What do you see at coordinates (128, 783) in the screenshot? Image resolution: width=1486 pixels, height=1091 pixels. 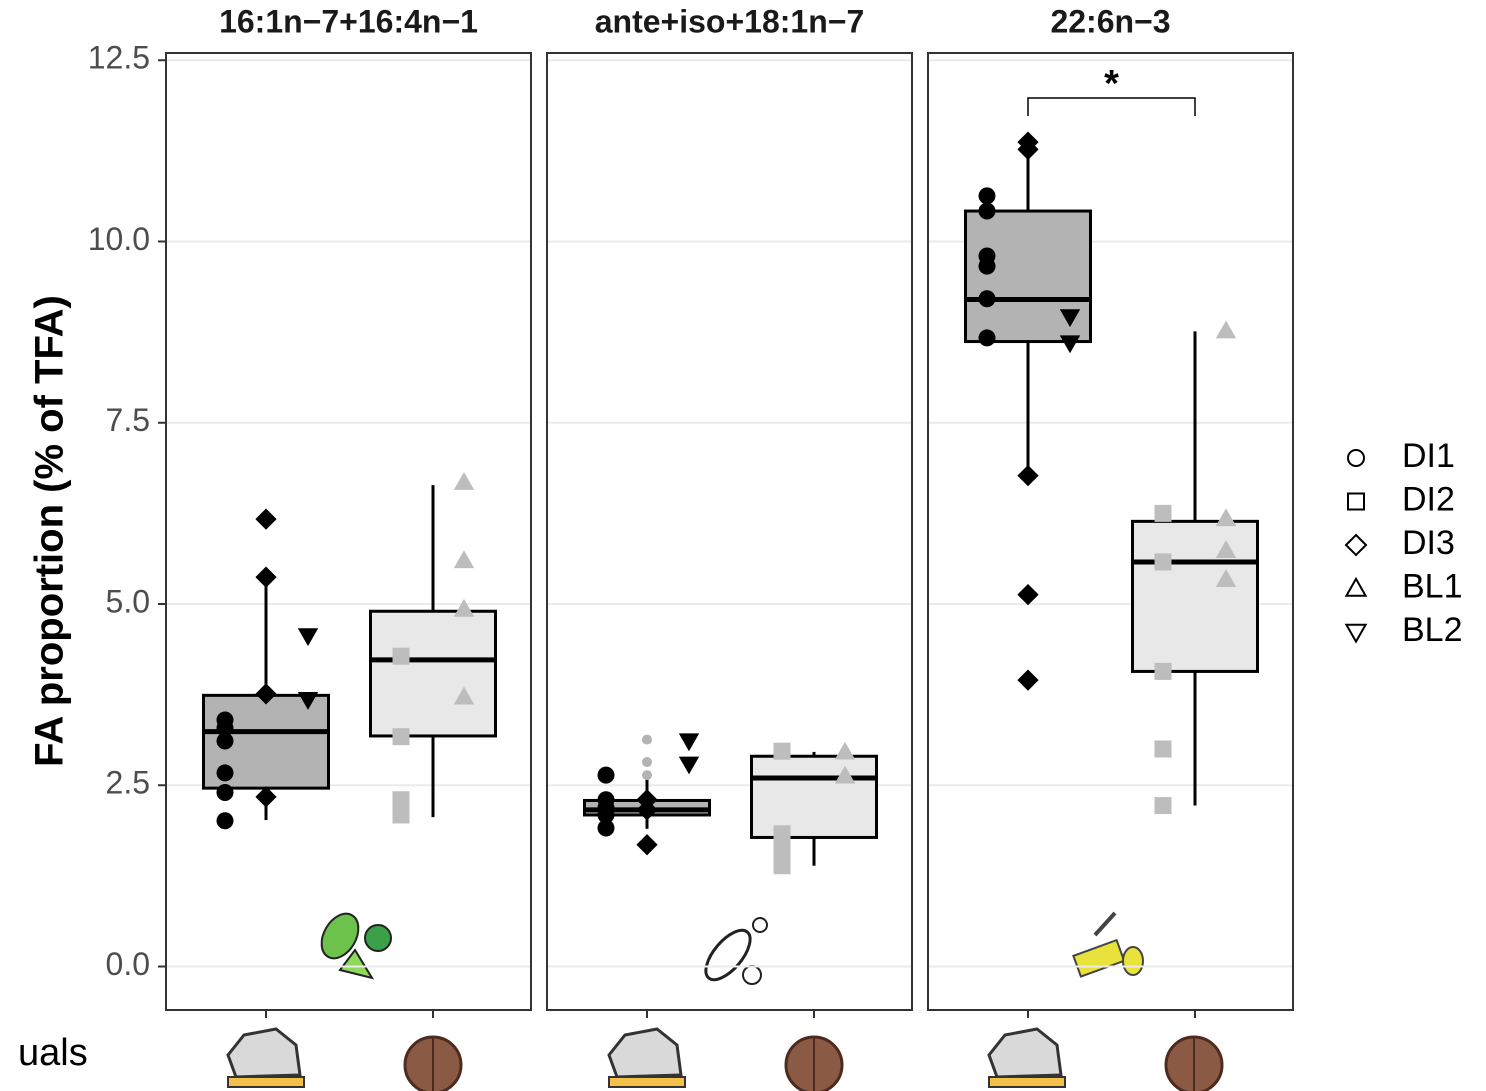 I see `y-tick-label: 2.5` at bounding box center [128, 783].